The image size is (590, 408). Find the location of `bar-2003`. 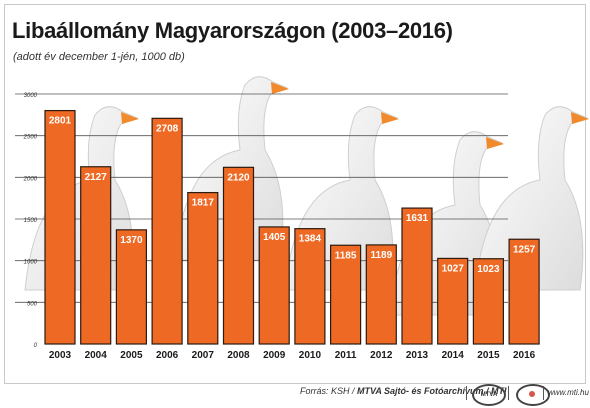

bar-2003 is located at coordinates (60, 227).